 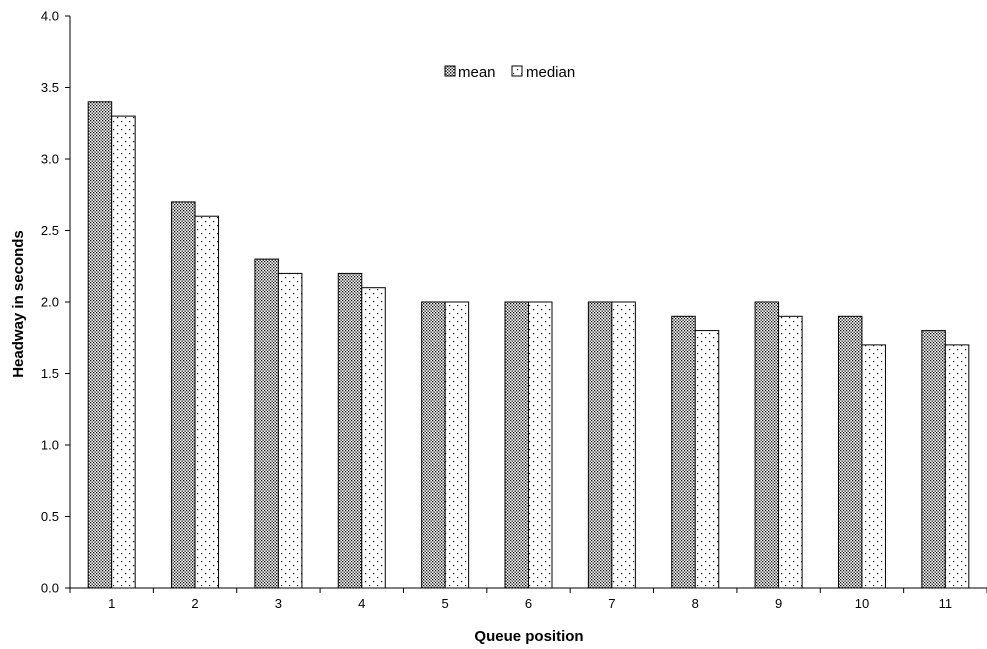 I want to click on x-tick-label: 7, so click(x=611, y=603).